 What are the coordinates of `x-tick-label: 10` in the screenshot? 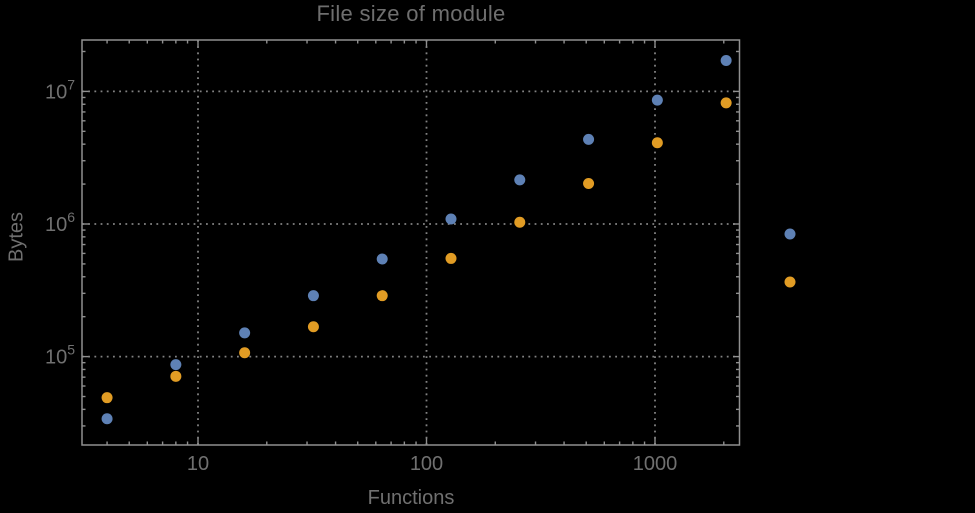 It's located at (198, 464).